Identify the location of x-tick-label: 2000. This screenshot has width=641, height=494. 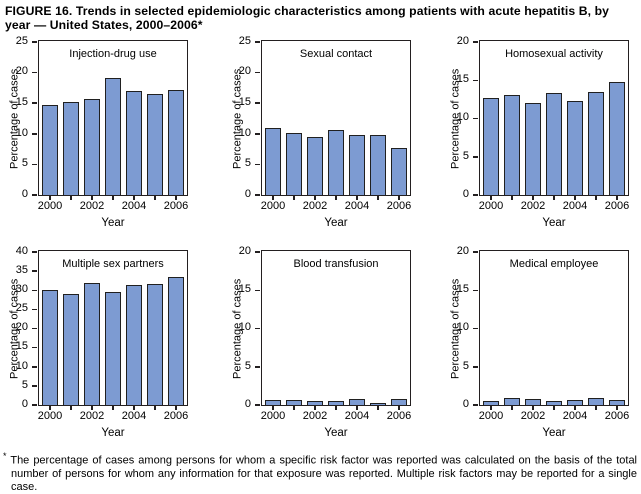
(491, 415).